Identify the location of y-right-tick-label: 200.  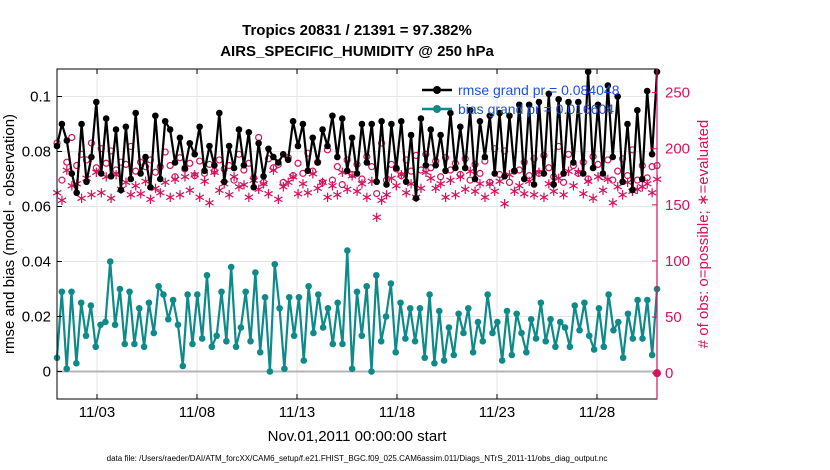
(677, 149).